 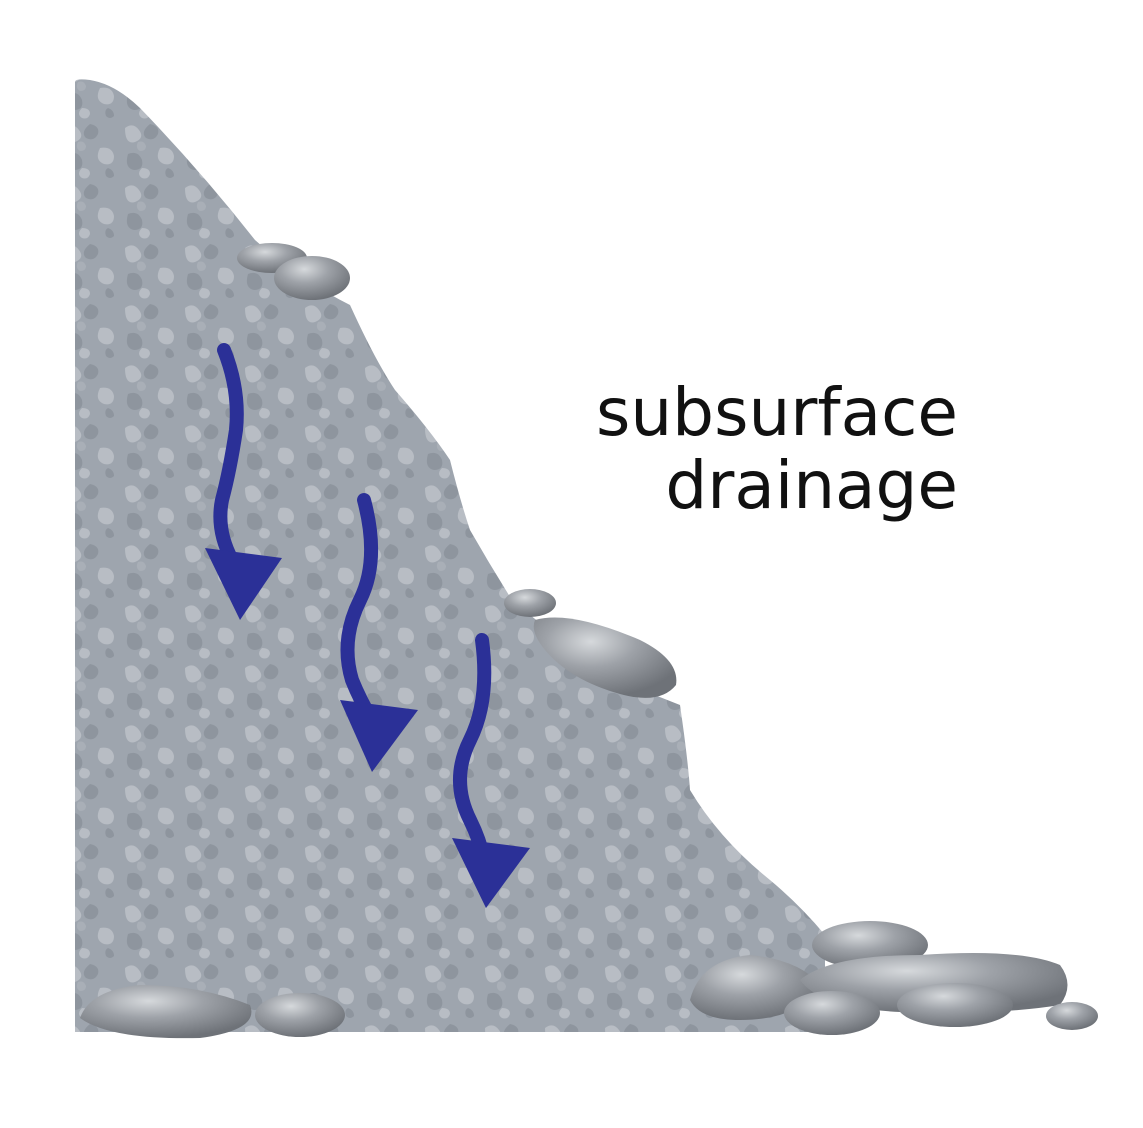 I want to click on bottom-right-rock-cluster, so click(x=894, y=978).